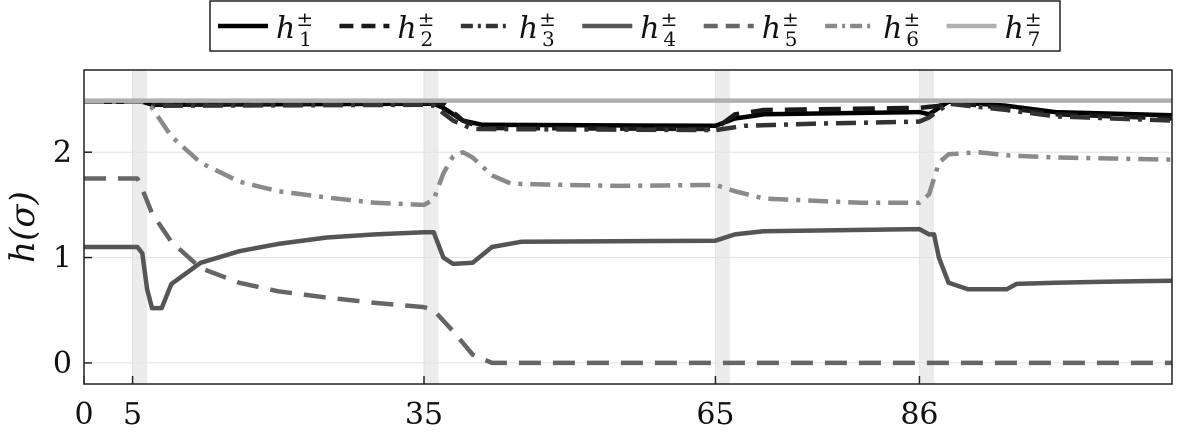  I want to click on legend-label-h5: h± 5, so click(780, 29).